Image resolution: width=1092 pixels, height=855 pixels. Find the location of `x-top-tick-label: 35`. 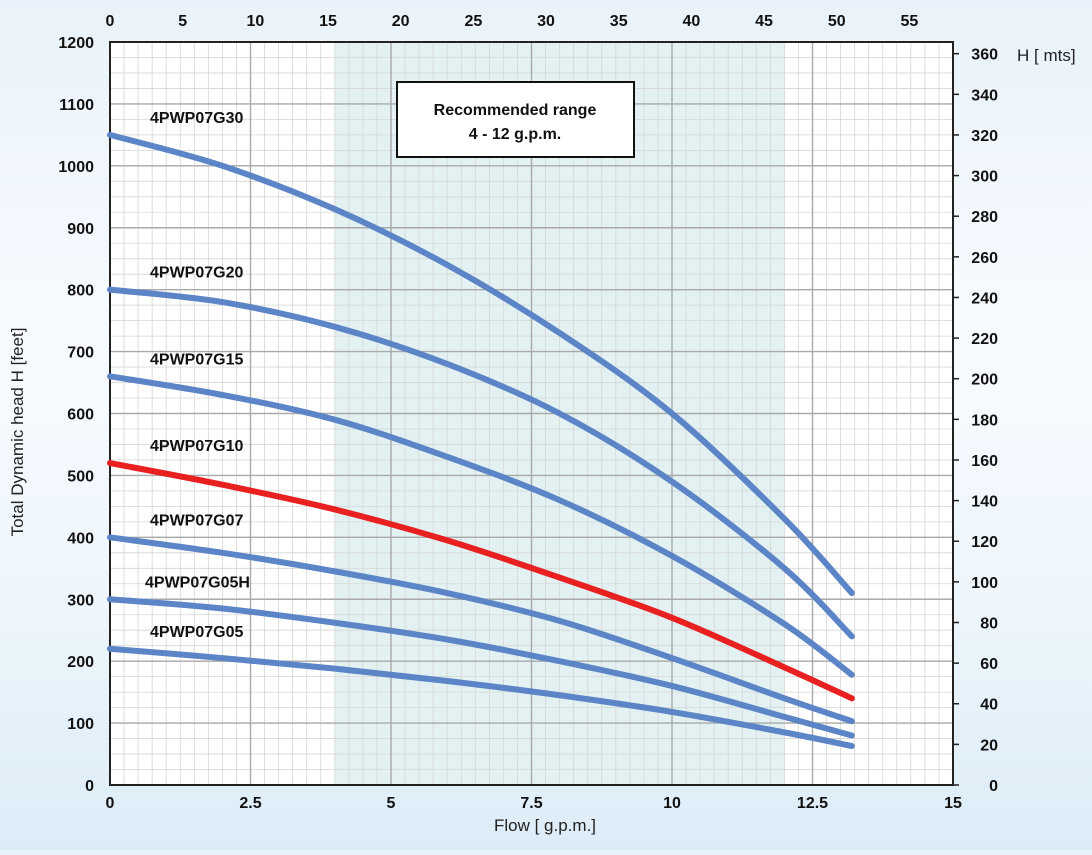

x-top-tick-label: 35 is located at coordinates (619, 21).